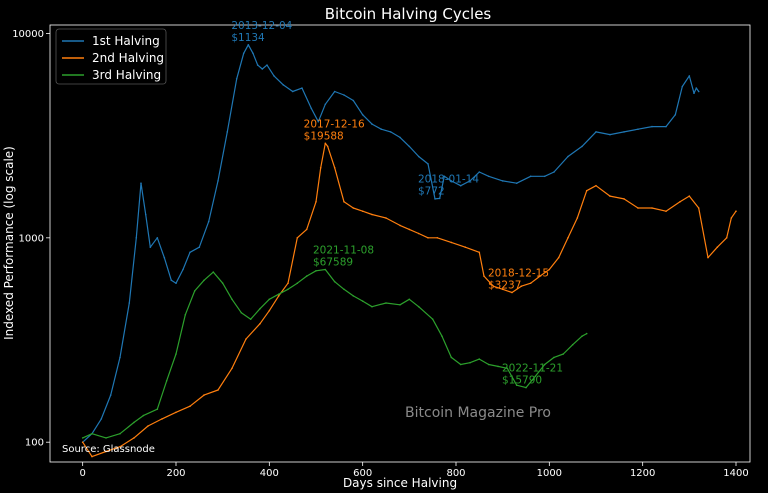  I want to click on annotation-text: 2018-12-15, so click(518, 274).